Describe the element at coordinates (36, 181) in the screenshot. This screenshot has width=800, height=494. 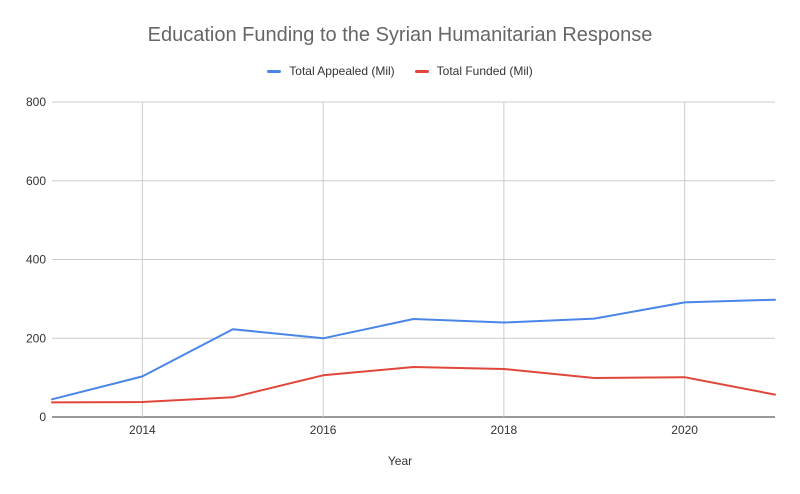
I see `y-tick-label: 600` at that location.